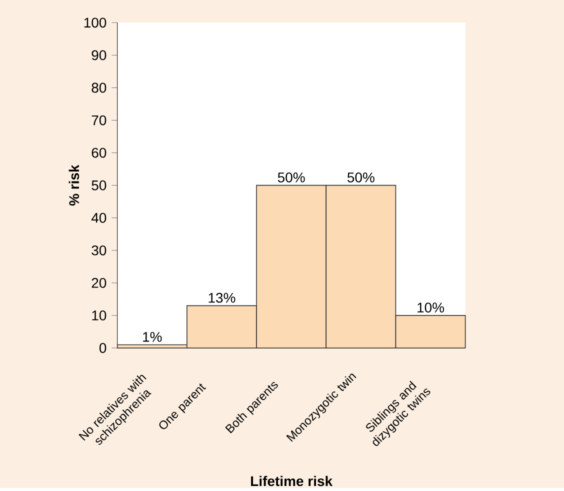  Describe the element at coordinates (292, 481) in the screenshot. I see `x-axis-title: Lifetime risk` at that location.